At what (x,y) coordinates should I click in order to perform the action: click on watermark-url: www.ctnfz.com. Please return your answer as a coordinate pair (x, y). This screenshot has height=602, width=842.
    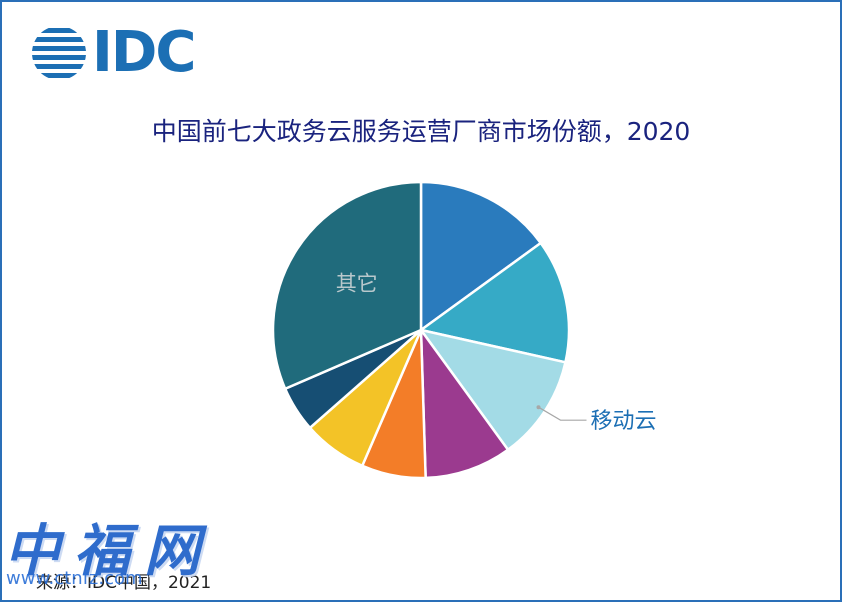
    Looking at the image, I should click on (74, 578).